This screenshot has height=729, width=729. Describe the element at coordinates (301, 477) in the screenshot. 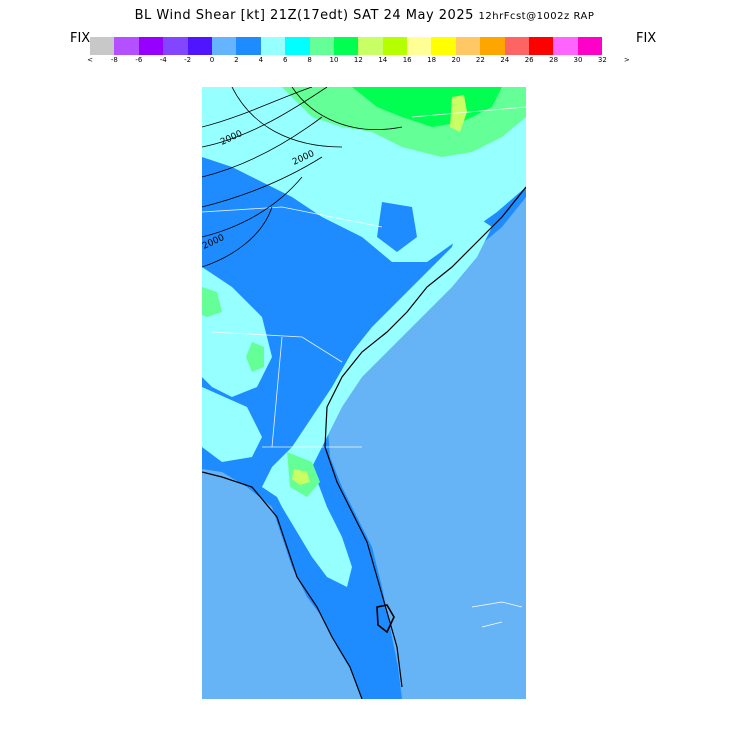

I see `shear-zone-peak-fl` at that location.